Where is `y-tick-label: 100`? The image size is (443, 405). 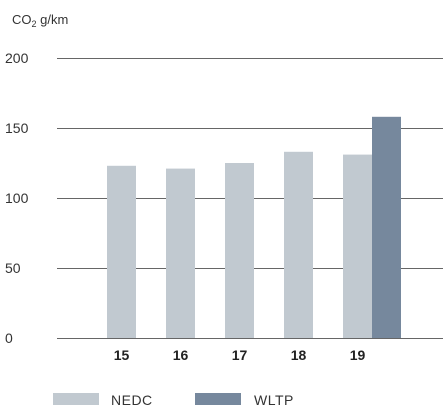 y-tick-label: 100 is located at coordinates (17, 198).